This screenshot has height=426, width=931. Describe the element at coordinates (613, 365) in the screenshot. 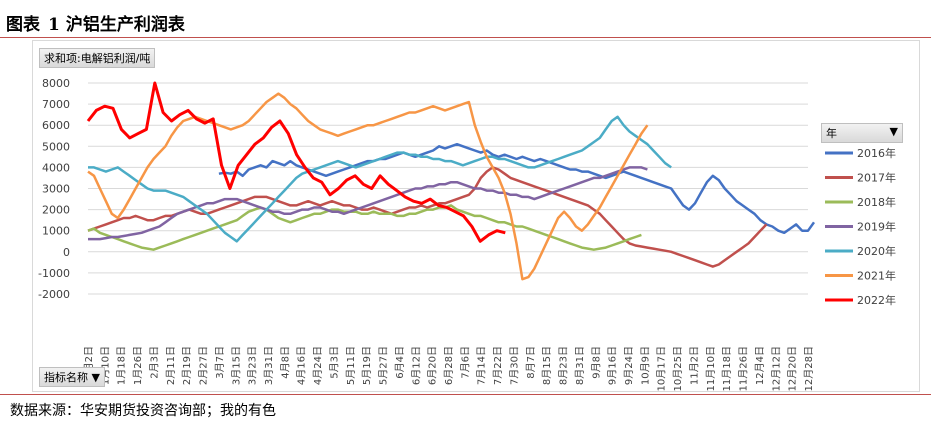

I see `x-tick-label: 9月16日` at that location.